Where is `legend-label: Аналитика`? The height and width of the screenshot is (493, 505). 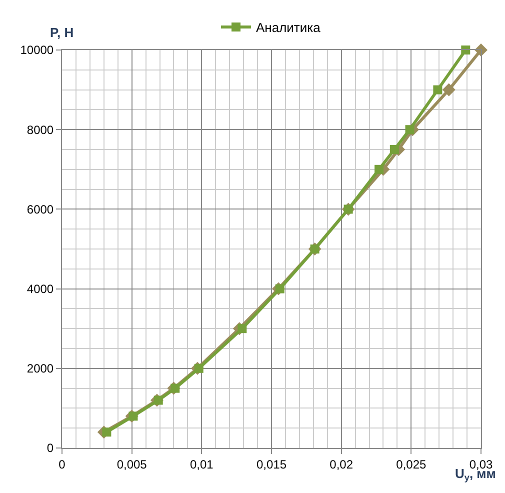
legend-label: Аналитика is located at coordinates (289, 28).